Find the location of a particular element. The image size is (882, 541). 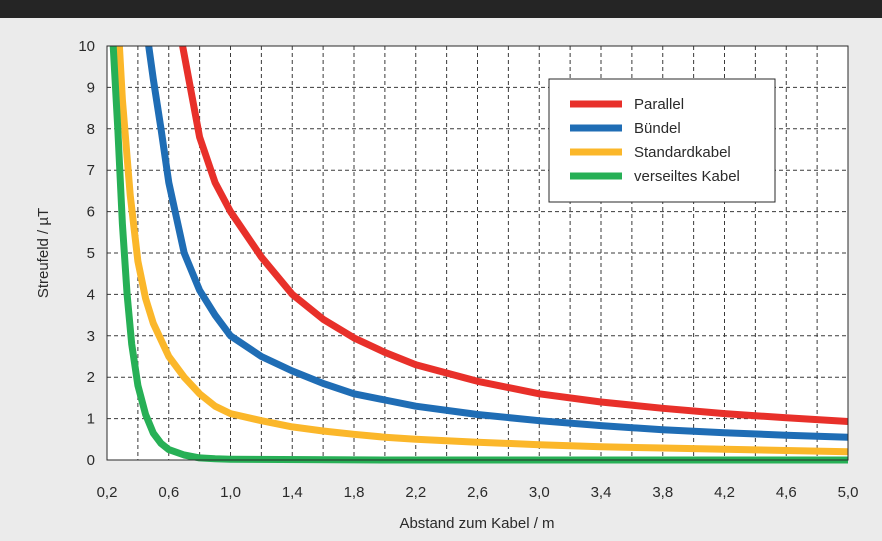

x-axis-label: Abstand zum Kabel / m is located at coordinates (476, 523).